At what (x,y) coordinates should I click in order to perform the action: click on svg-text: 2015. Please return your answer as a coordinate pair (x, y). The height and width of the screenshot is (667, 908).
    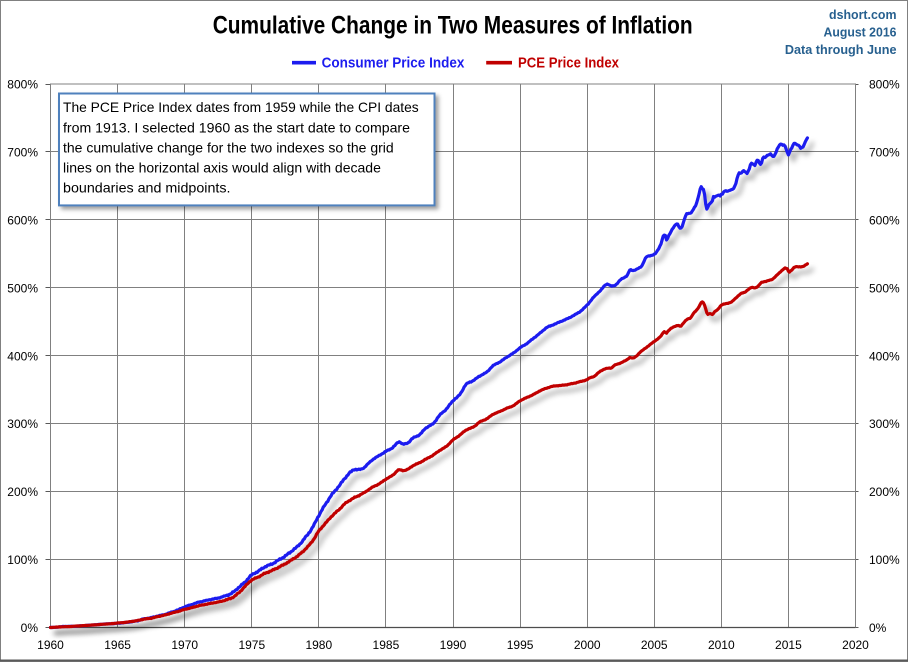
    Looking at the image, I should click on (788, 645).